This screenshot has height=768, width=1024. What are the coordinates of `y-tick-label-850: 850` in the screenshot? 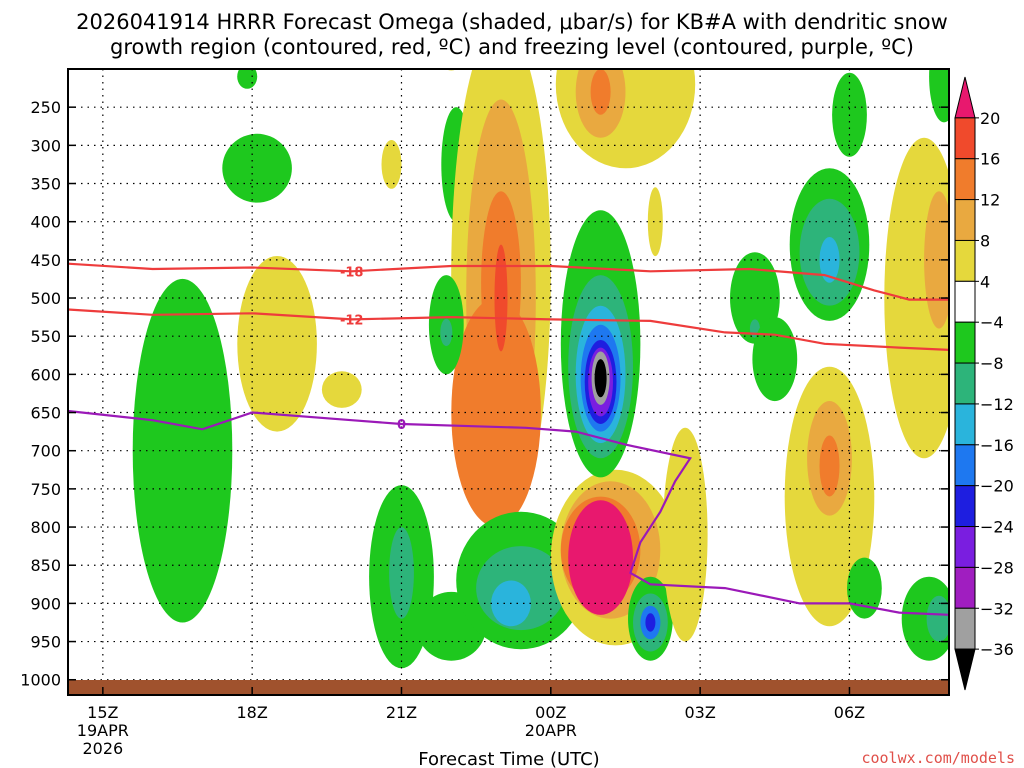 It's located at (45, 565).